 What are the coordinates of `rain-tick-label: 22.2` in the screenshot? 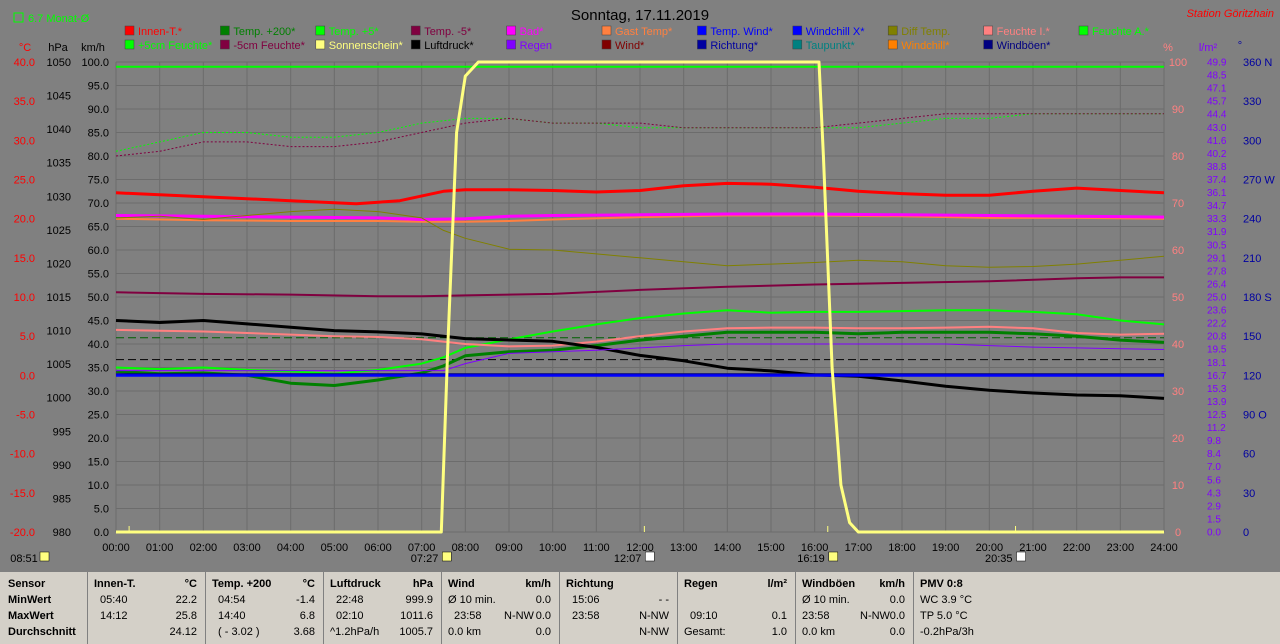 It's located at (1217, 324).